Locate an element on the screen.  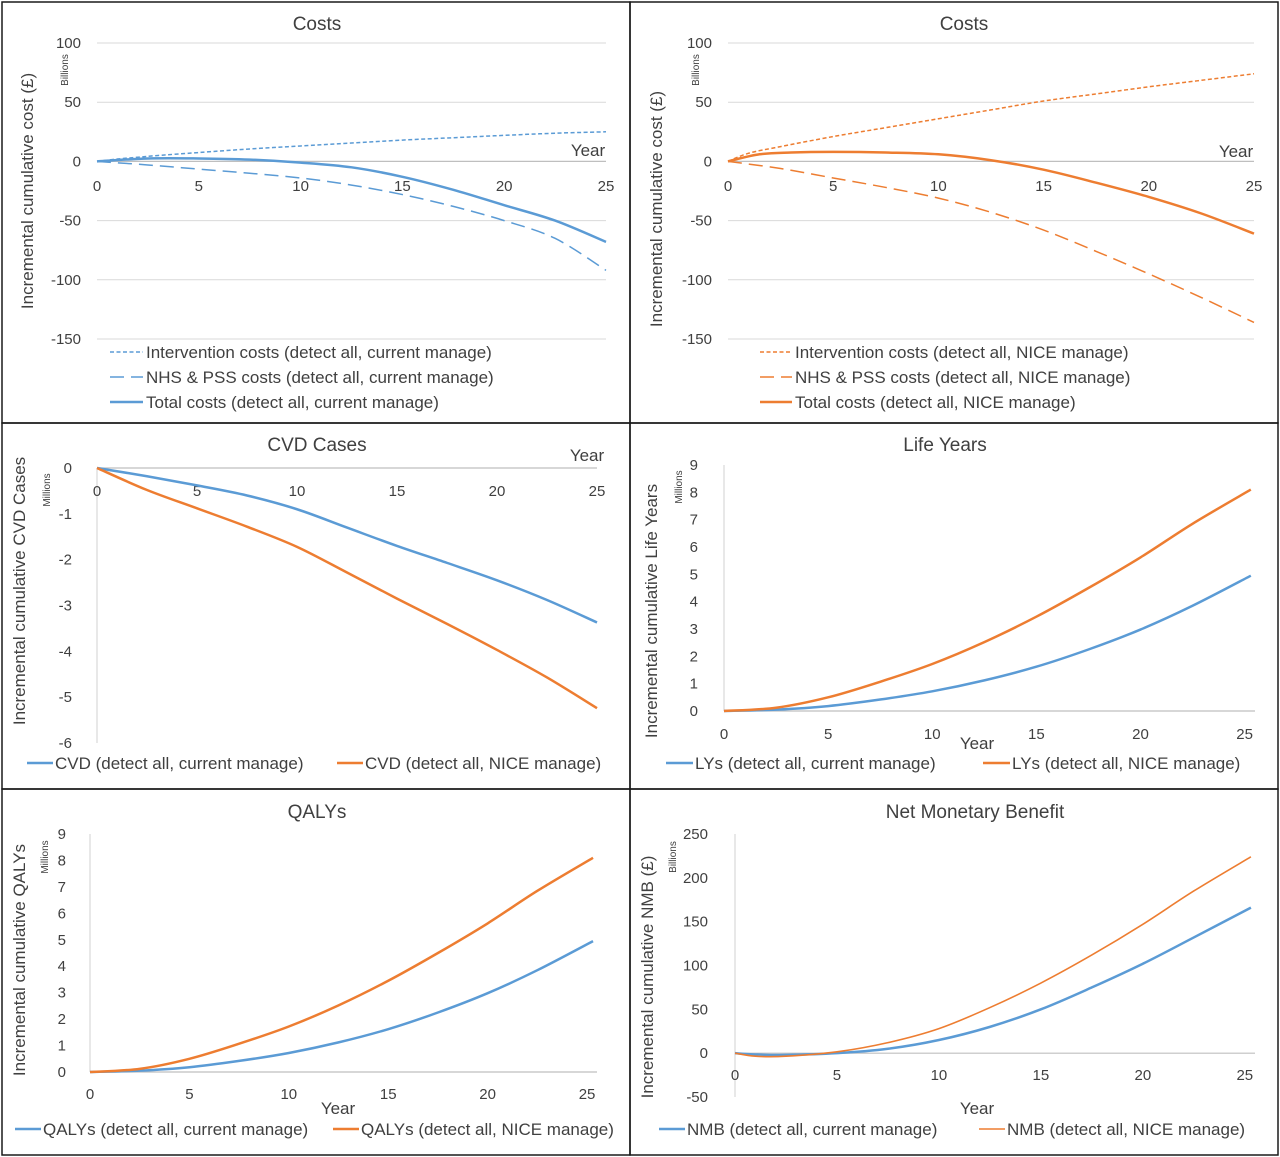
y-tick-label: -4 is located at coordinates (65, 651).